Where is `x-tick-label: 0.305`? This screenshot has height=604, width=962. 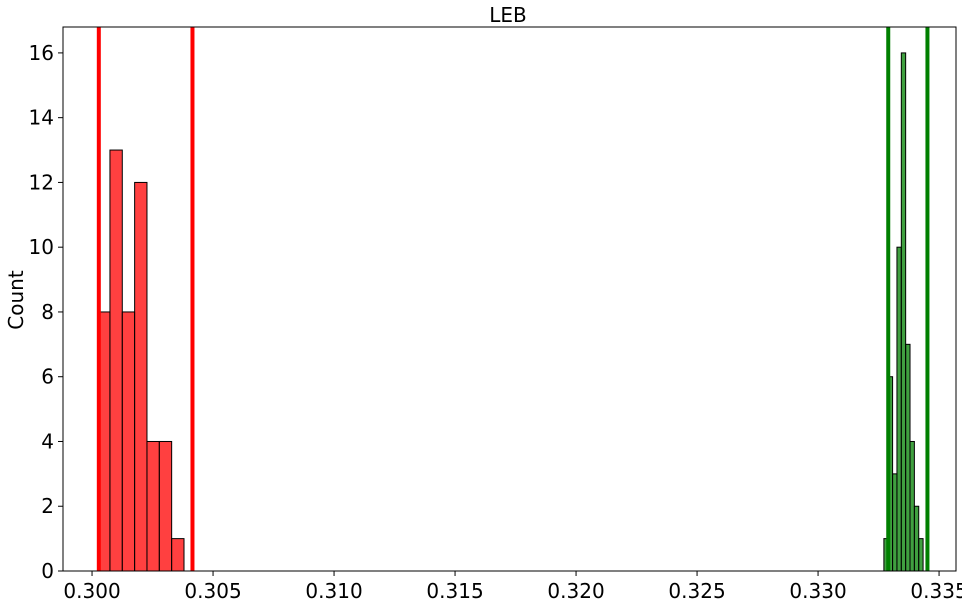 x-tick-label: 0.305 is located at coordinates (212, 591).